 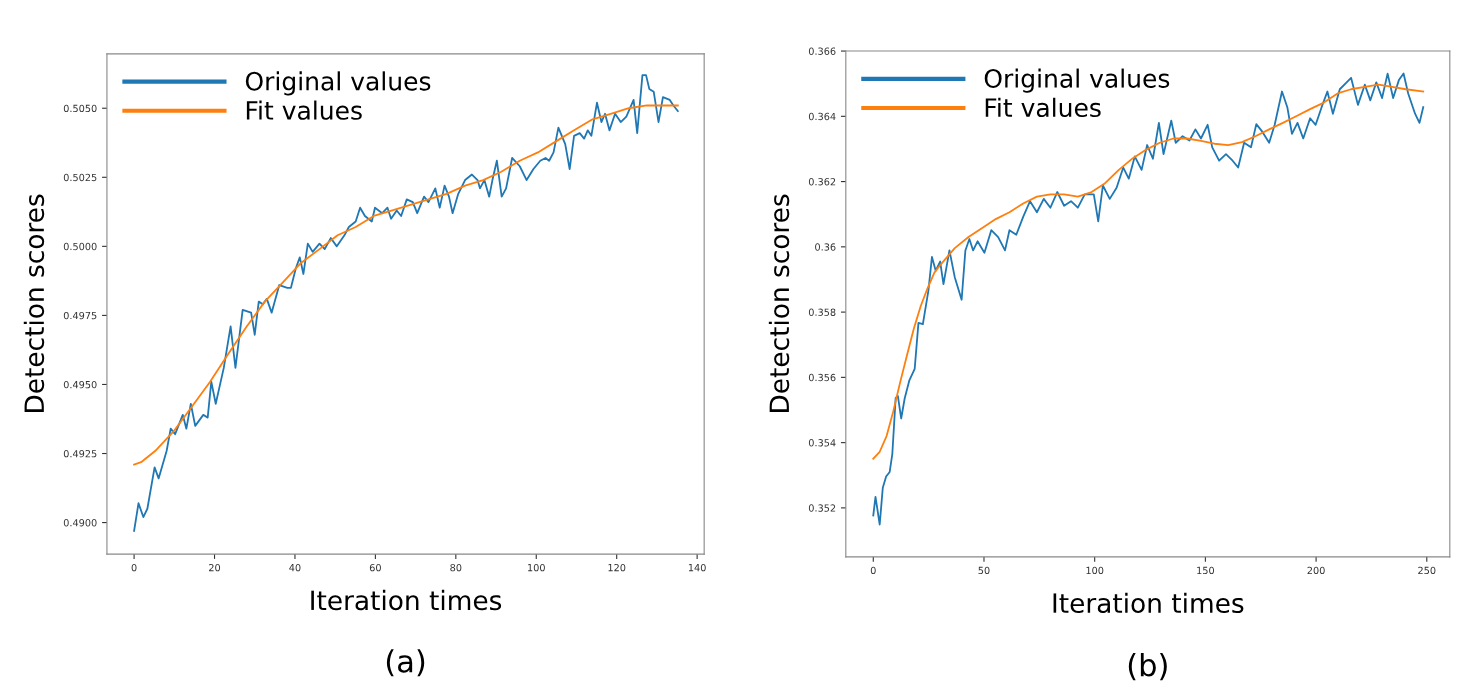 What do you see at coordinates (825, 247) in the screenshot?
I see `y-tick-label: 0.36` at bounding box center [825, 247].